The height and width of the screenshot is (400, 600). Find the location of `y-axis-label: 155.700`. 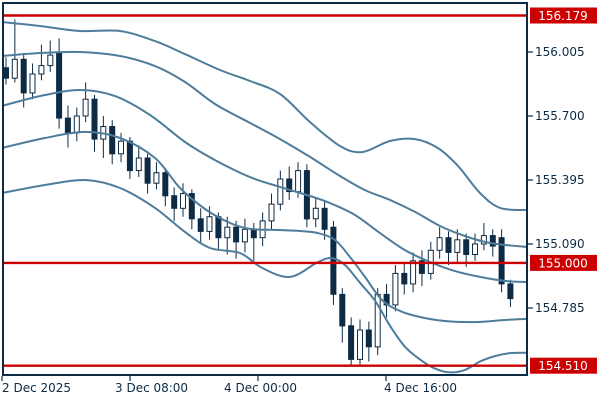

y-axis-label: 155.700 is located at coordinates (560, 116).